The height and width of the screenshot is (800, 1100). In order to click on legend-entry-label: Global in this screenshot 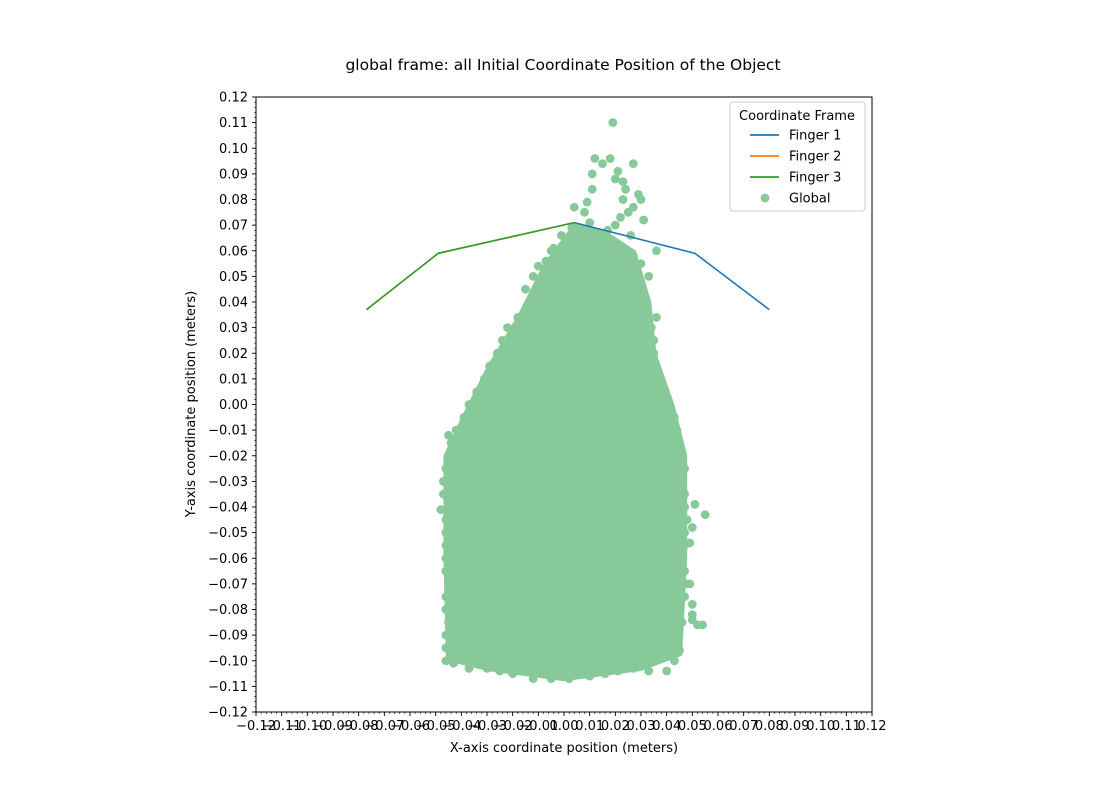, I will do `click(809, 199)`.